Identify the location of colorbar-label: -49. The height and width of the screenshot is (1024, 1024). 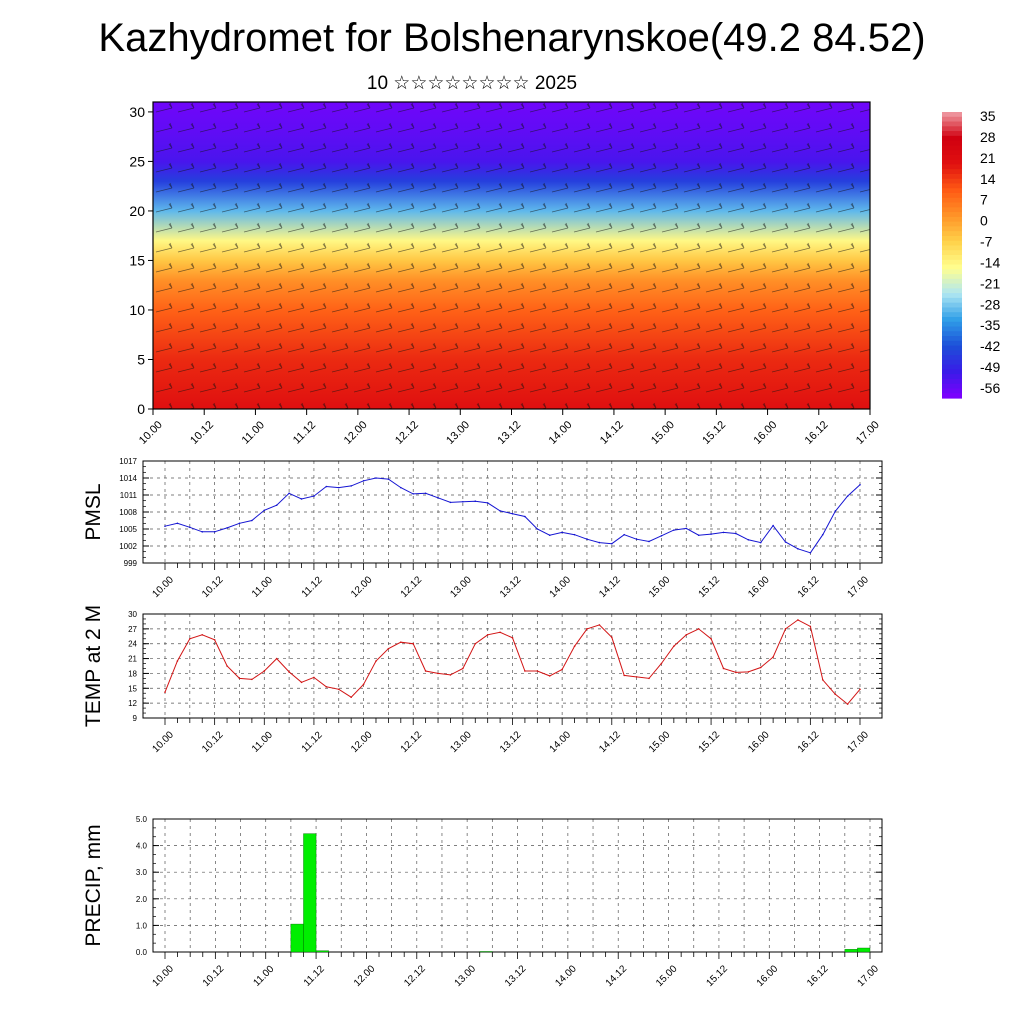
(990, 367).